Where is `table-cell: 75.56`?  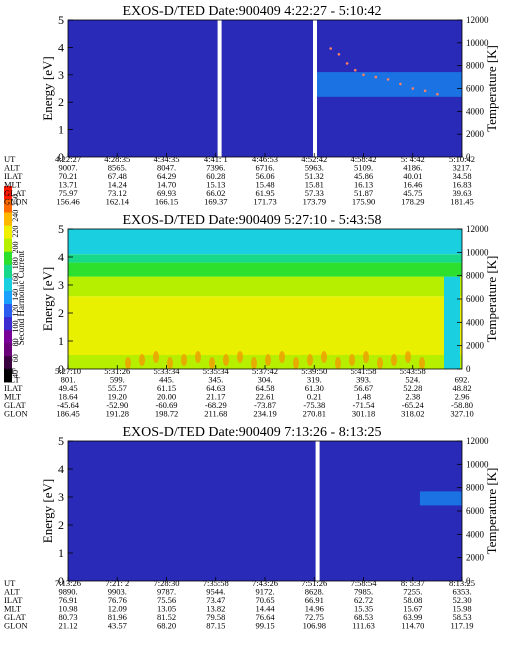
table-cell: 75.56 is located at coordinates (166, 600).